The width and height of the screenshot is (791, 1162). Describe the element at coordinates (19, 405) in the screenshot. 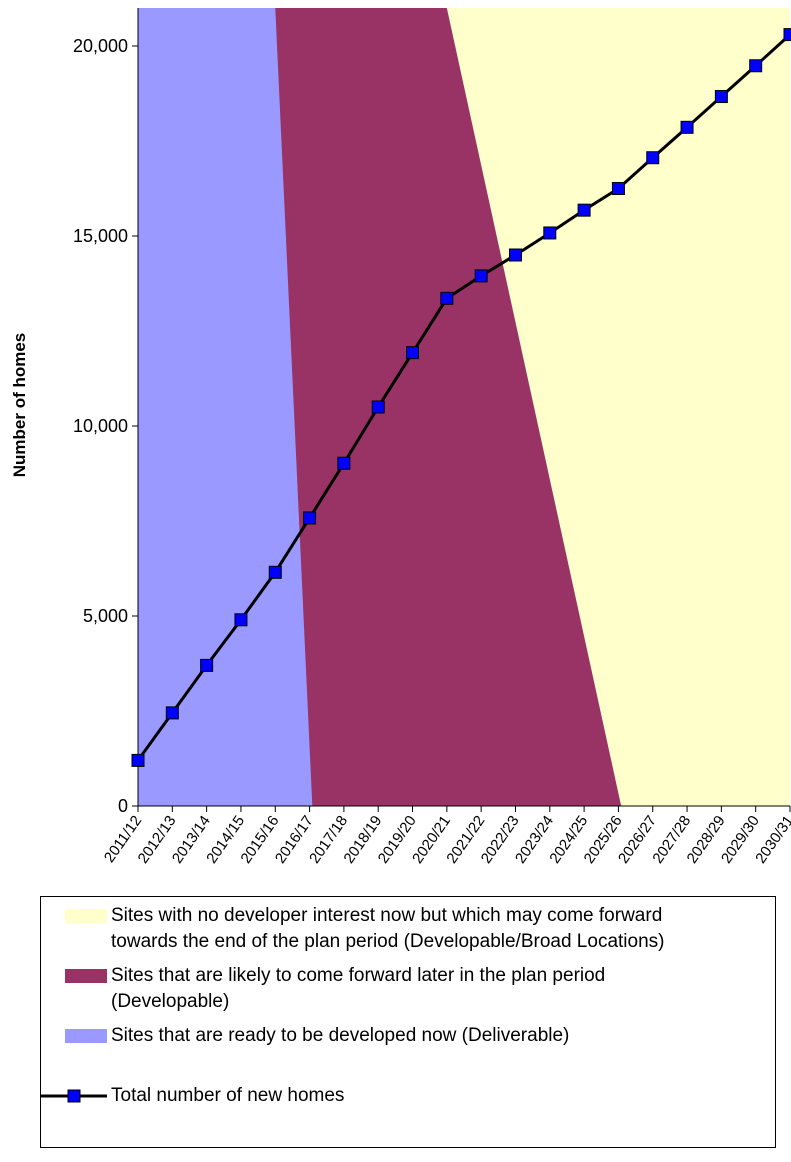

I see `y-axis-label: Number of homes` at that location.